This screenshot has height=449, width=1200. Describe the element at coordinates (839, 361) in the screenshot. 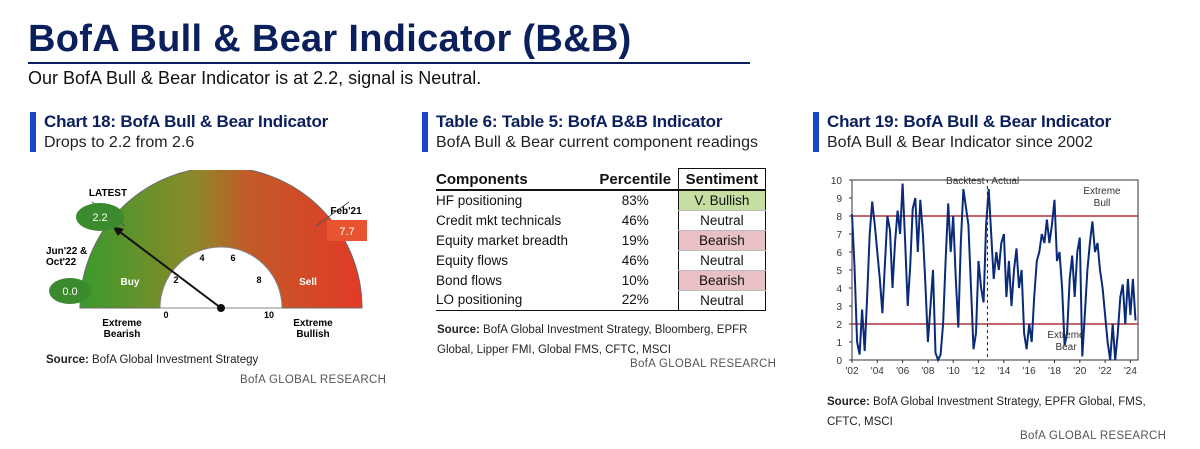

I see `y-tick-label: 0` at that location.